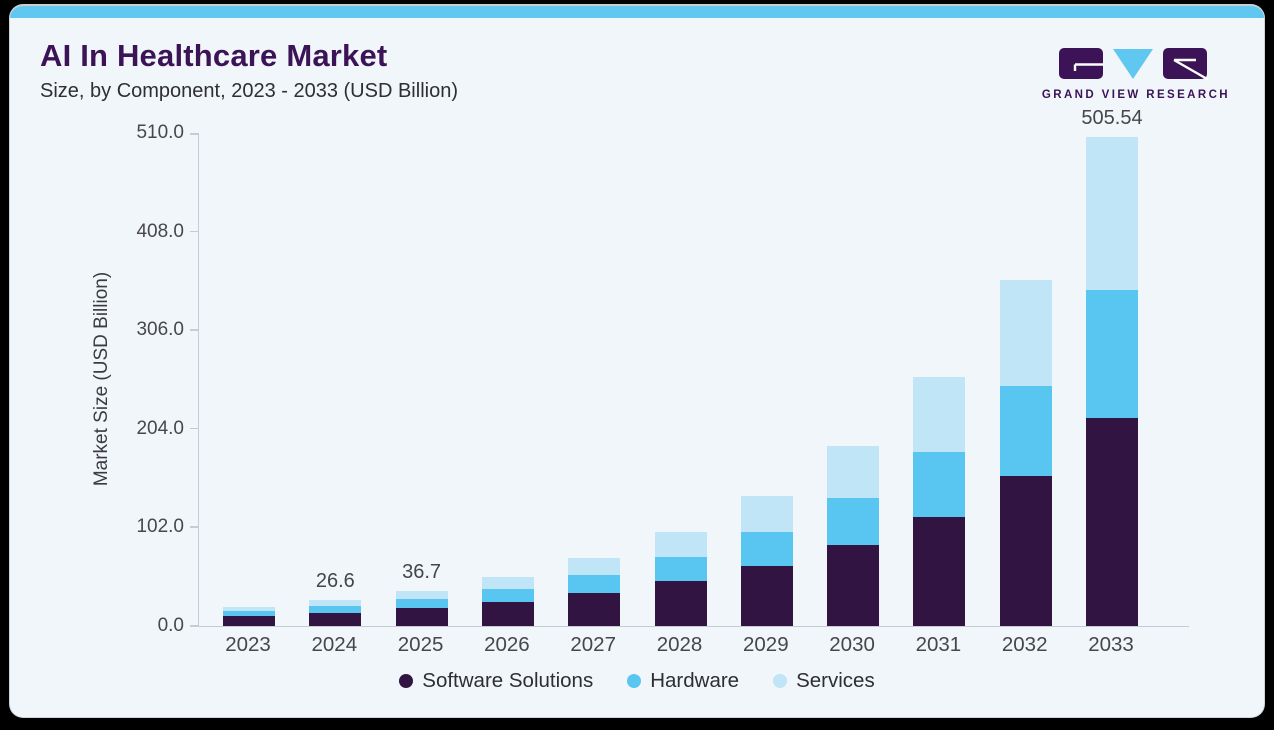 This screenshot has width=1274, height=730. I want to click on x-axis-label-2027: 2027, so click(593, 644).